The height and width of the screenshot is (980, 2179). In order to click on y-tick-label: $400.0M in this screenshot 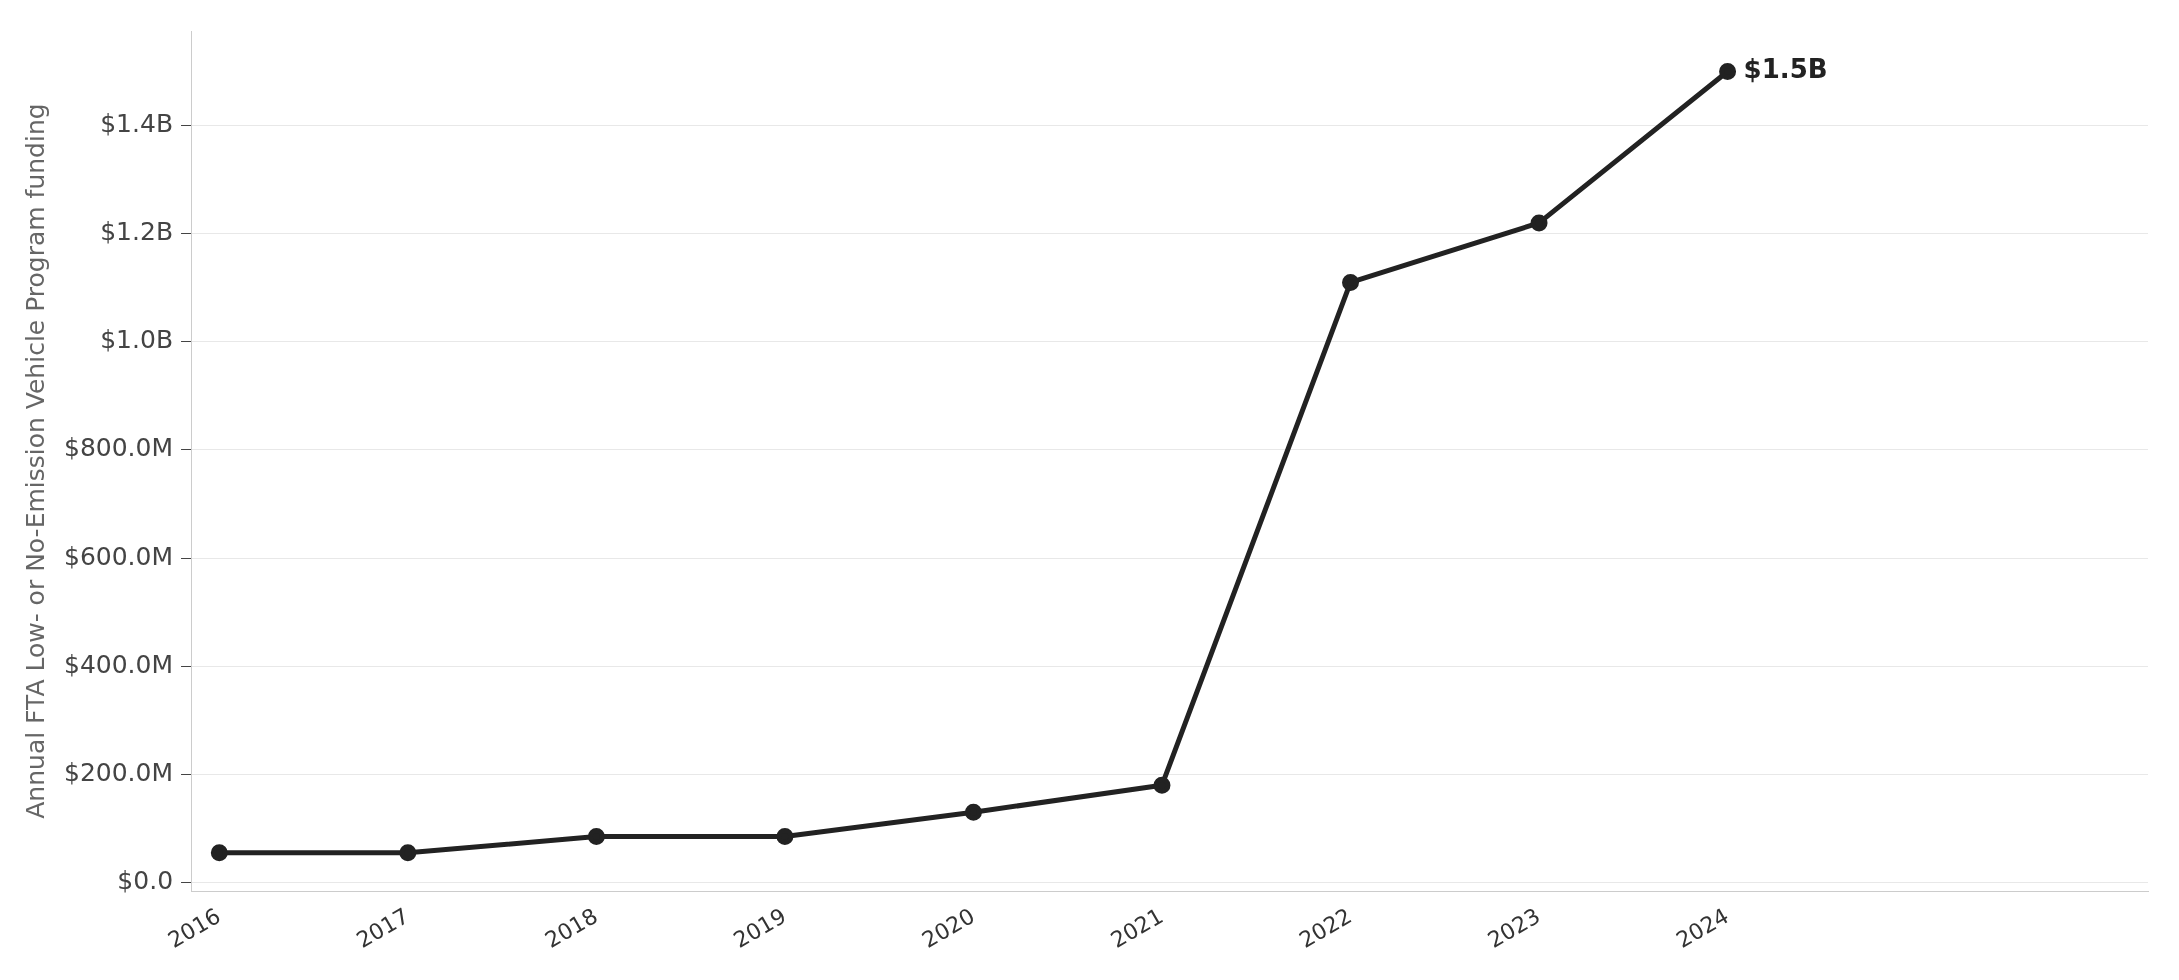, I will do `click(119, 664)`.